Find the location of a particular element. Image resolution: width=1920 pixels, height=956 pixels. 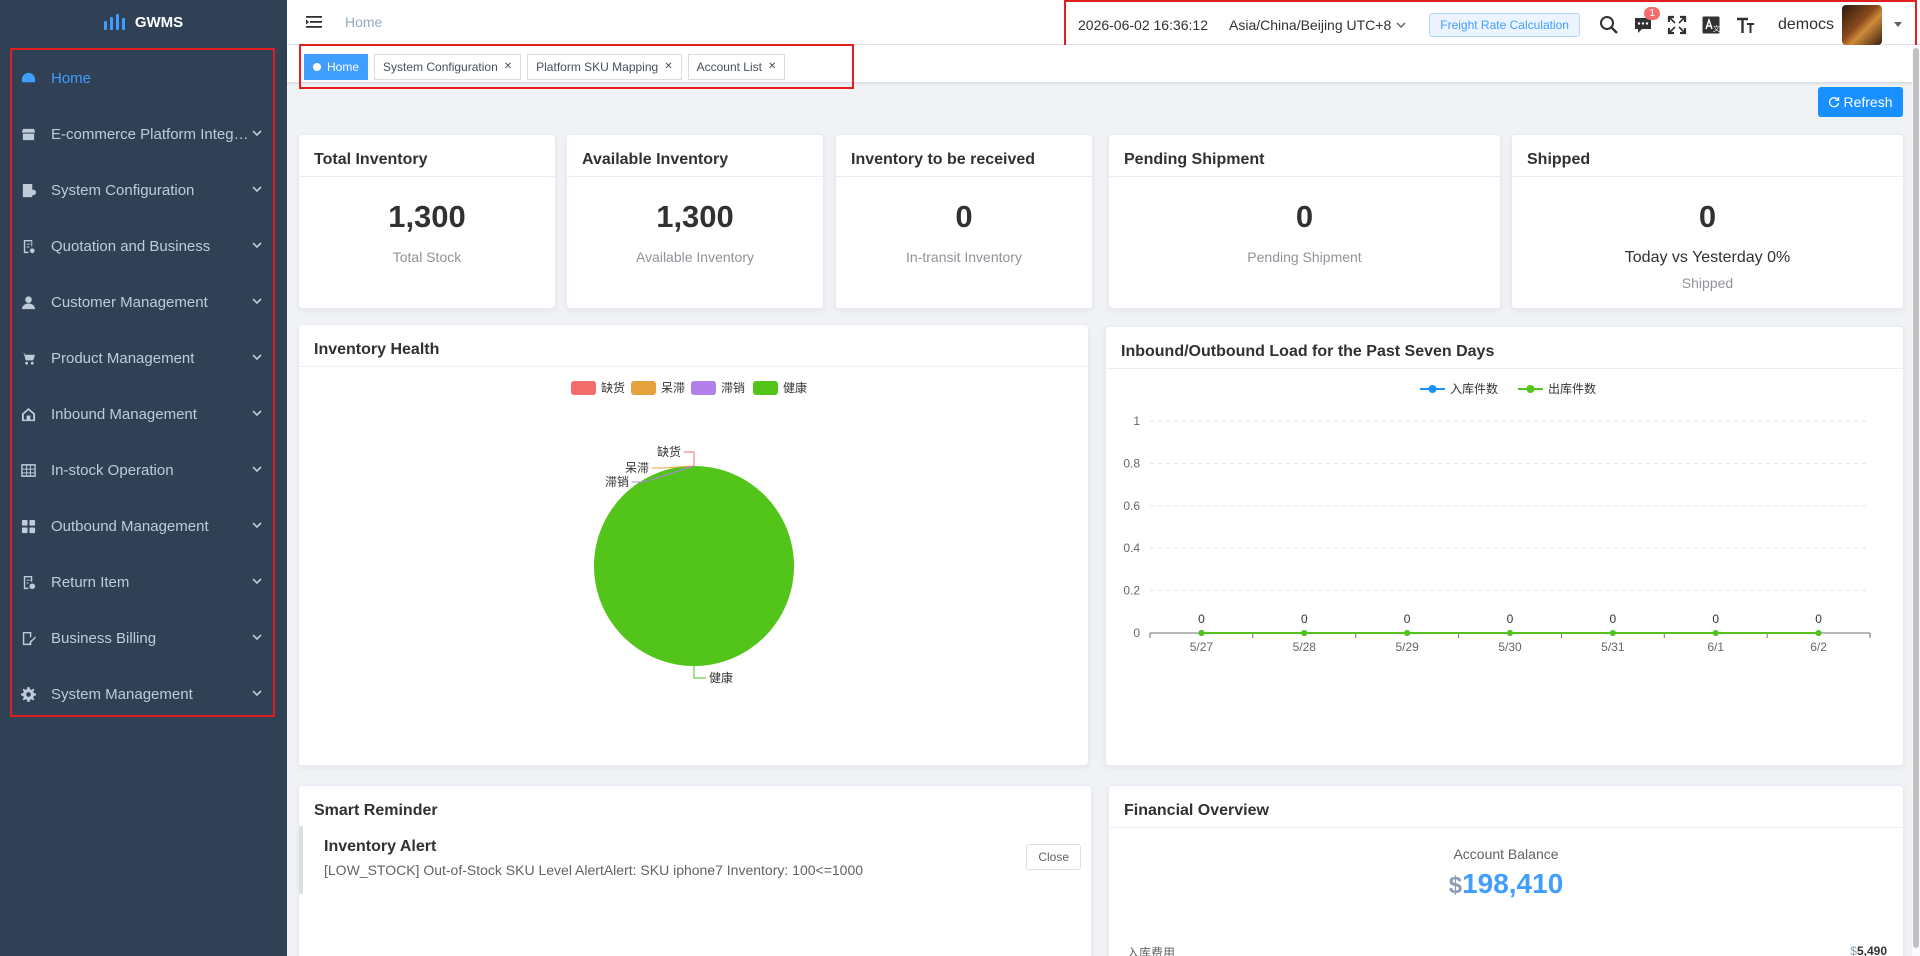

app-name: GWMS is located at coordinates (159, 22).